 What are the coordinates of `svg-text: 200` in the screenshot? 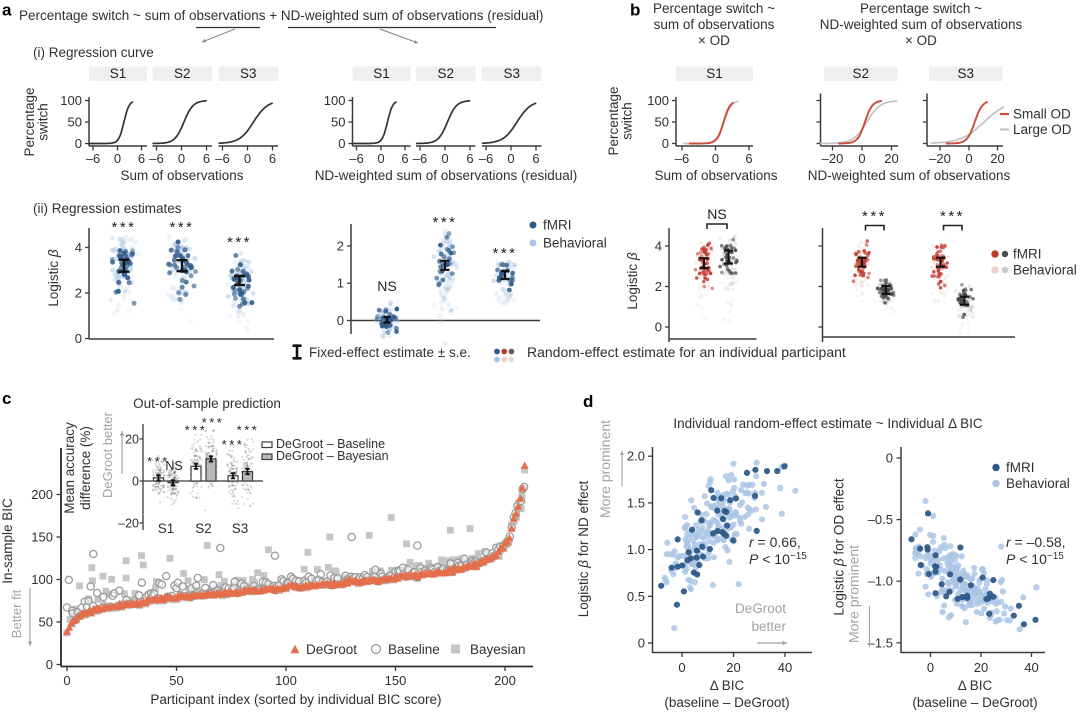 It's located at (505, 680).